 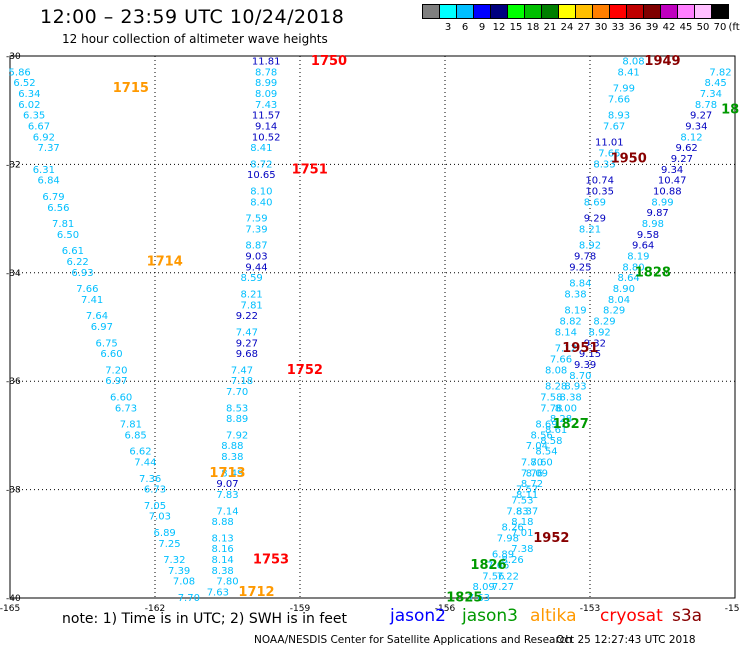 What do you see at coordinates (256, 219) in the screenshot?
I see `wave-height-value: 7.59` at bounding box center [256, 219].